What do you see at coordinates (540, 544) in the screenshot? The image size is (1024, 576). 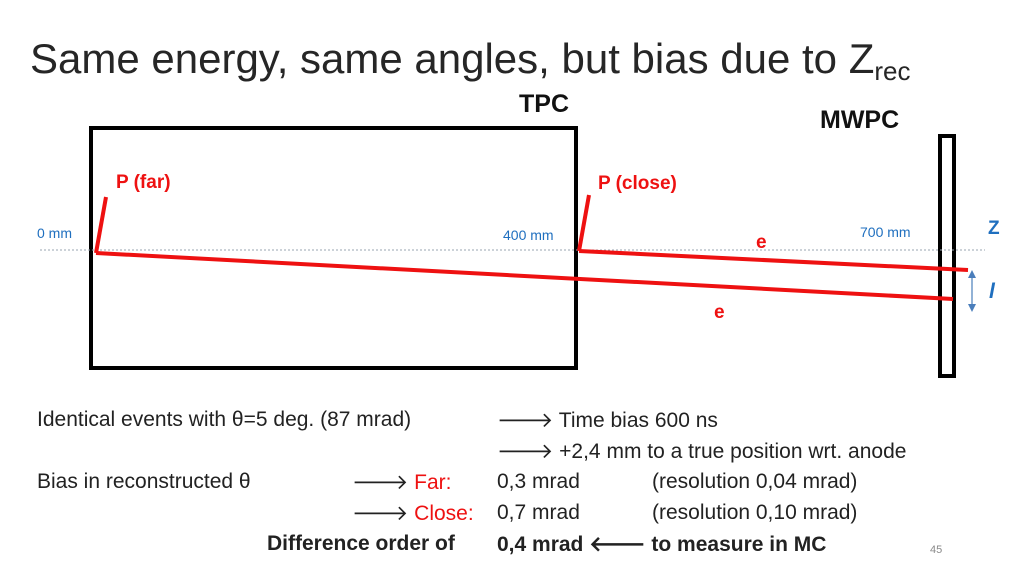 I see `difference-value: 0,4 mrad` at bounding box center [540, 544].